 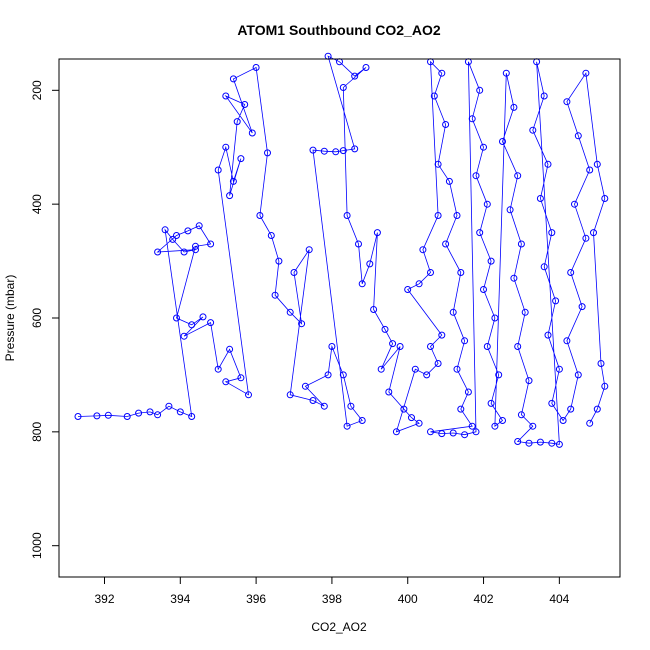 What do you see at coordinates (37, 432) in the screenshot?
I see `y-tick-label: 800` at bounding box center [37, 432].